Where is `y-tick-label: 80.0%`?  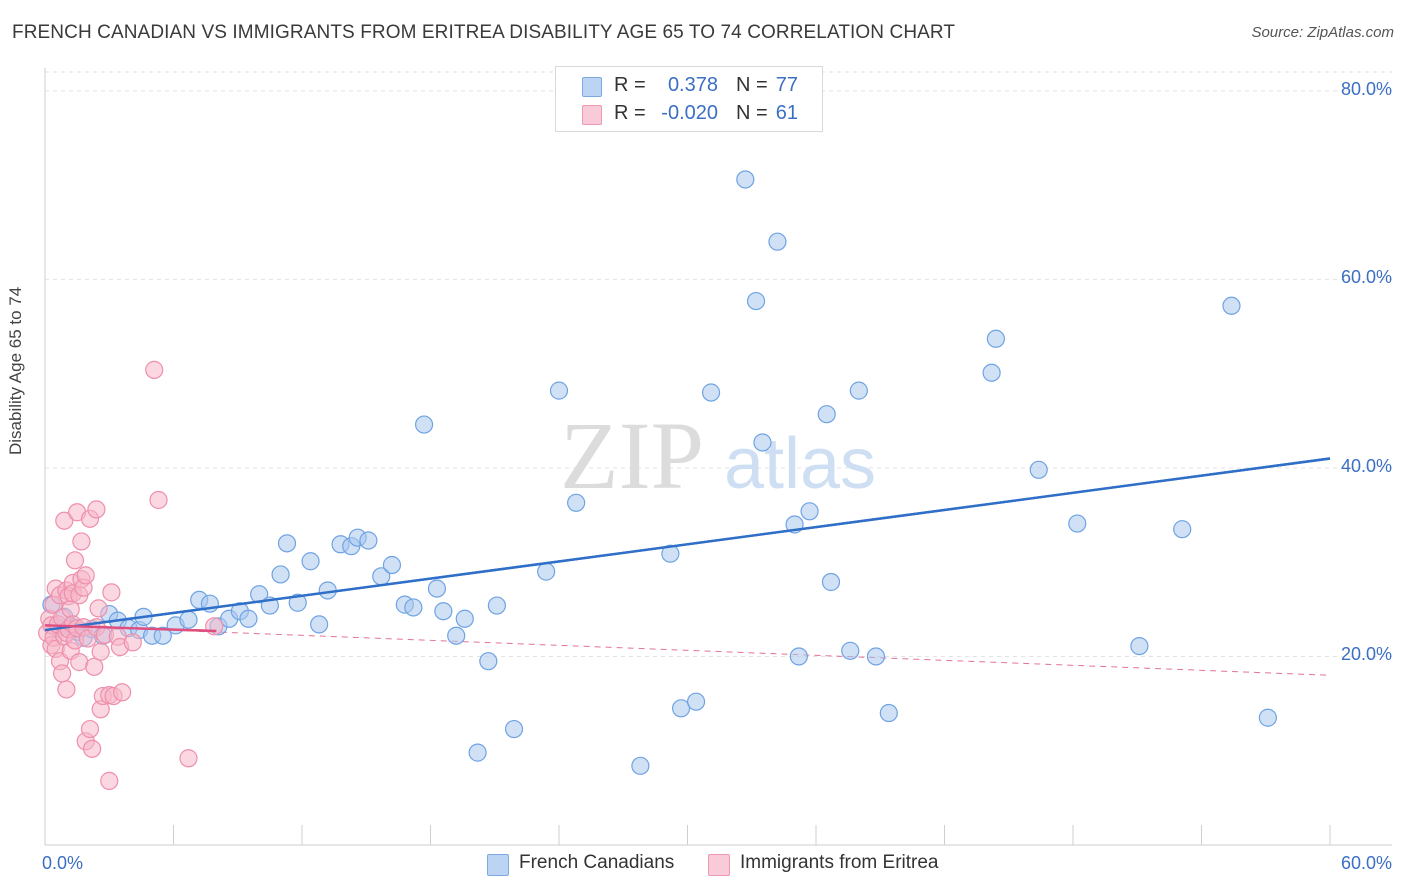 y-tick-label: 80.0% is located at coordinates (1366, 88).